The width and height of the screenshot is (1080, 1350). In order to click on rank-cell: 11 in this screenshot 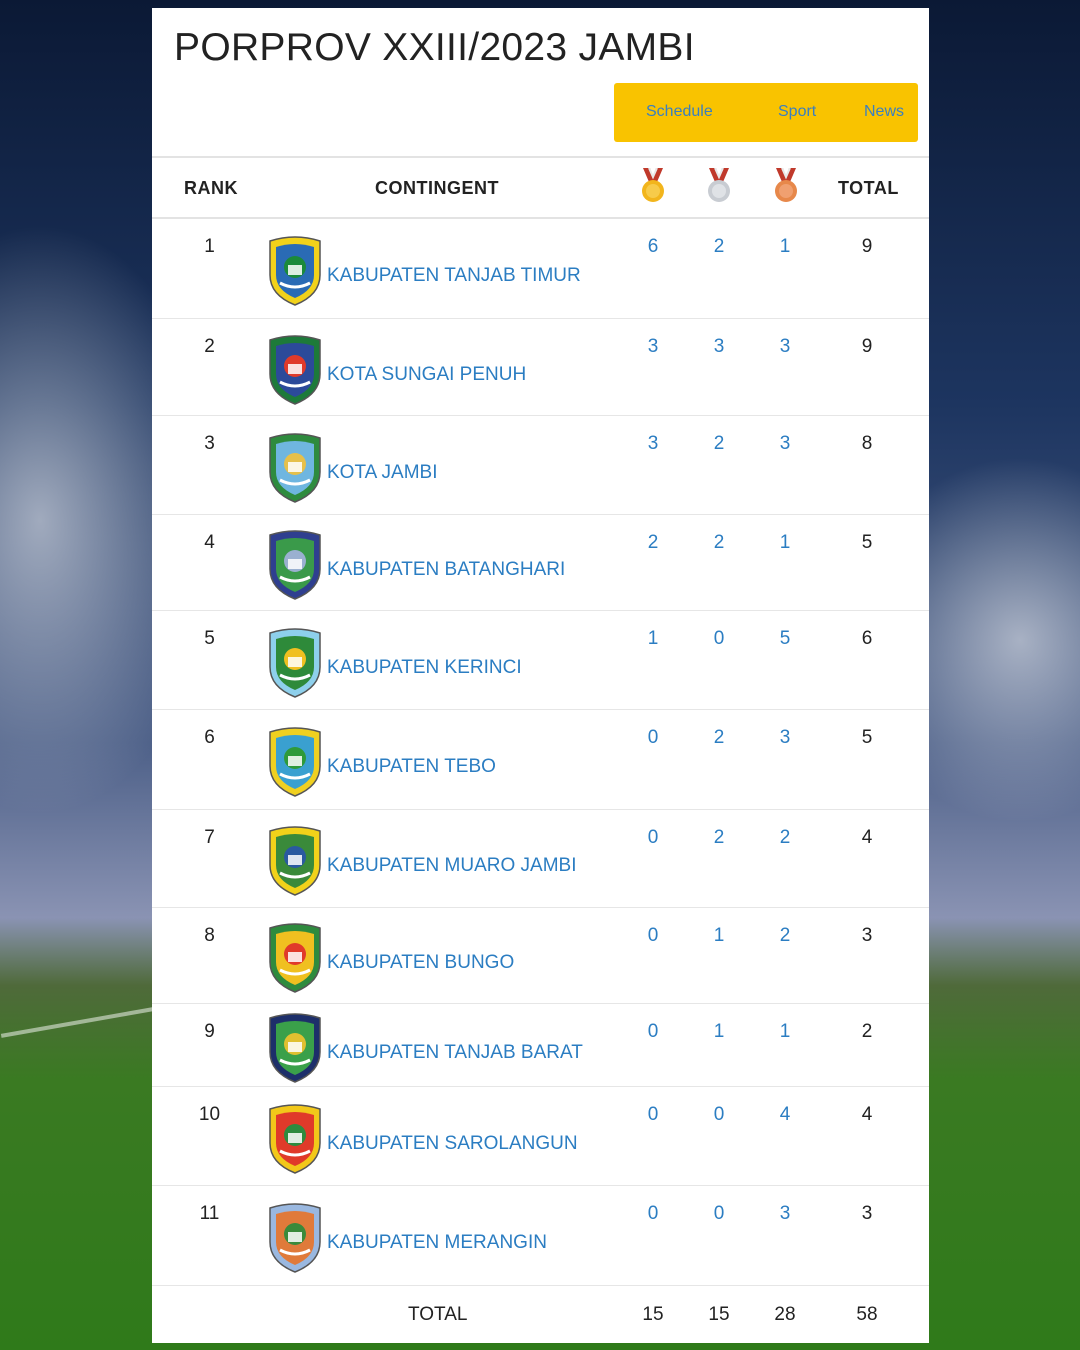, I will do `click(209, 1213)`.